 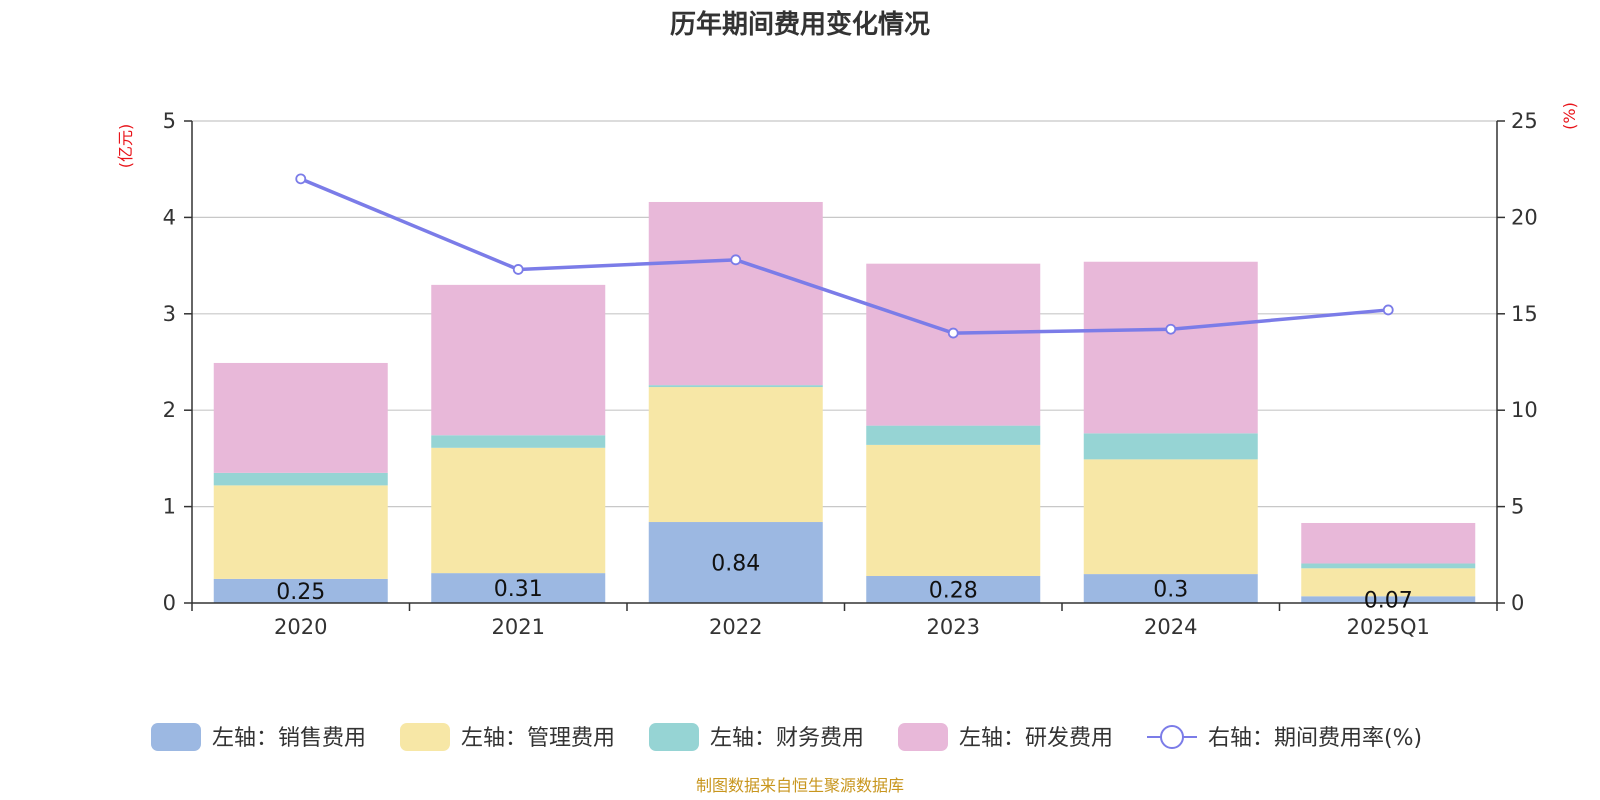 I want to click on x-tick-label: 2021, so click(x=518, y=627).